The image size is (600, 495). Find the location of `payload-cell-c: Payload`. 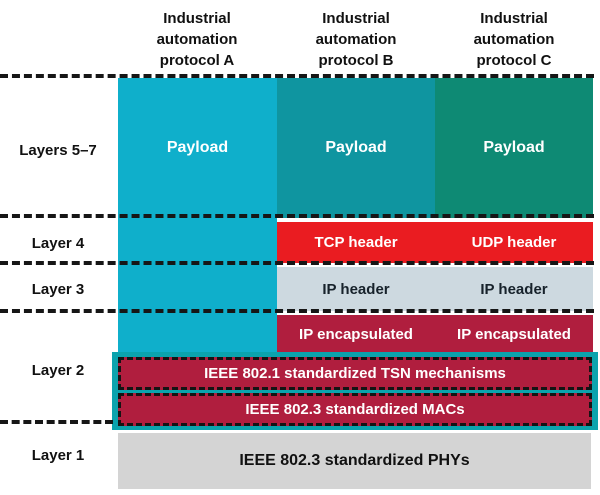

payload-cell-c: Payload is located at coordinates (514, 148).